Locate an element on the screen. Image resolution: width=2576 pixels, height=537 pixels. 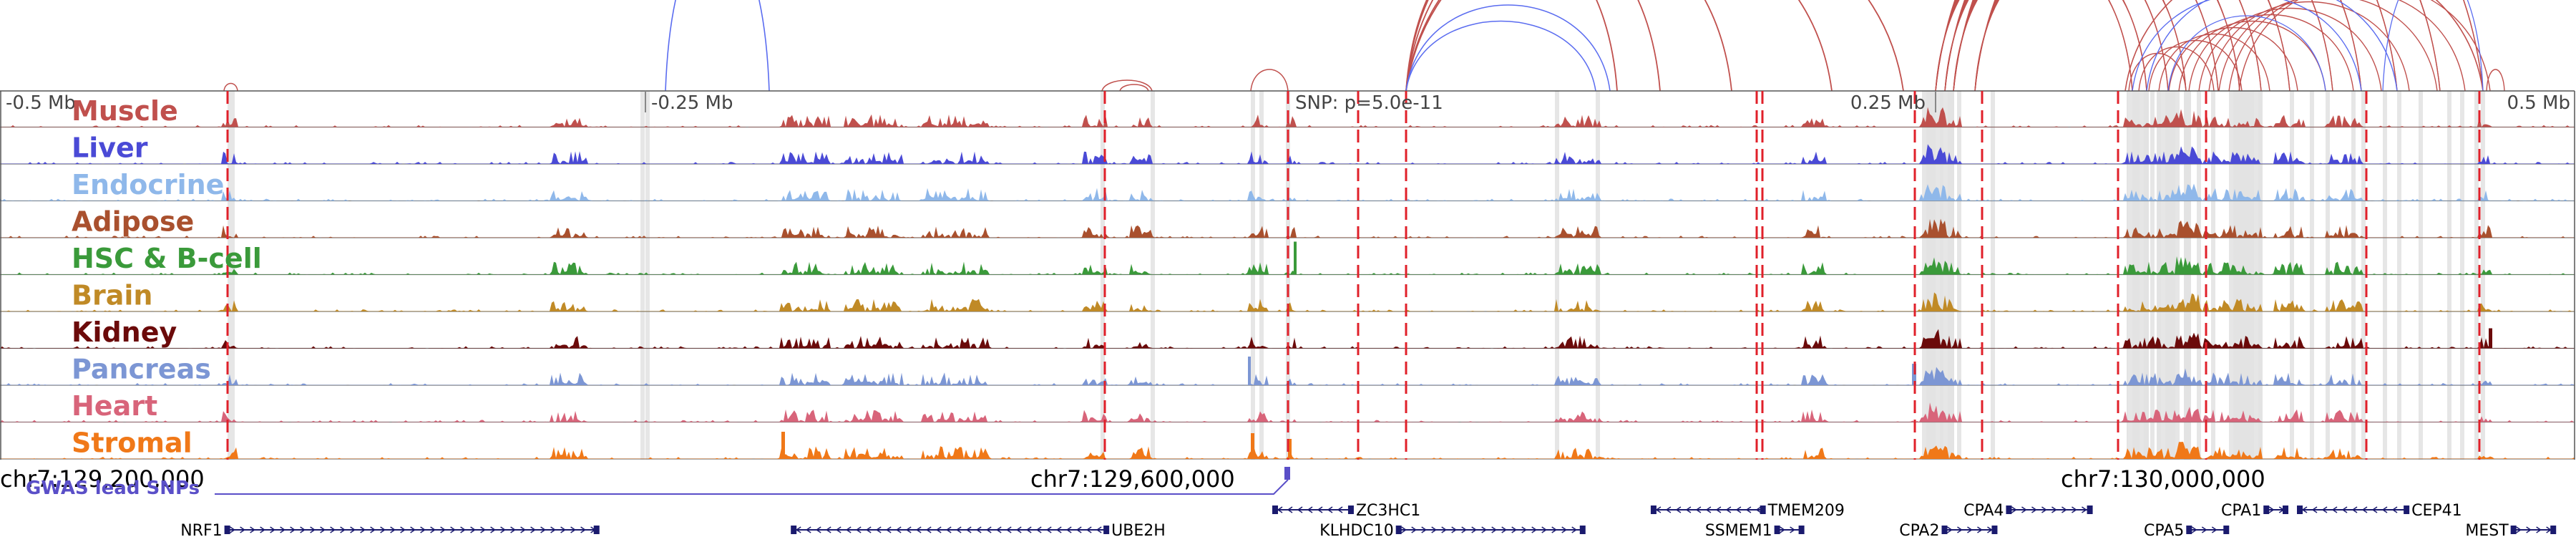
track-label: HSC & B-cell is located at coordinates (167, 258).